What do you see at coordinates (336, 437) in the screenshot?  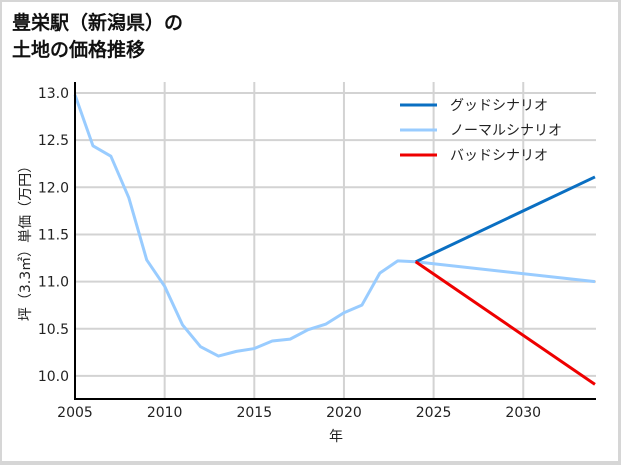 I see `x-axis-label: 年` at bounding box center [336, 437].